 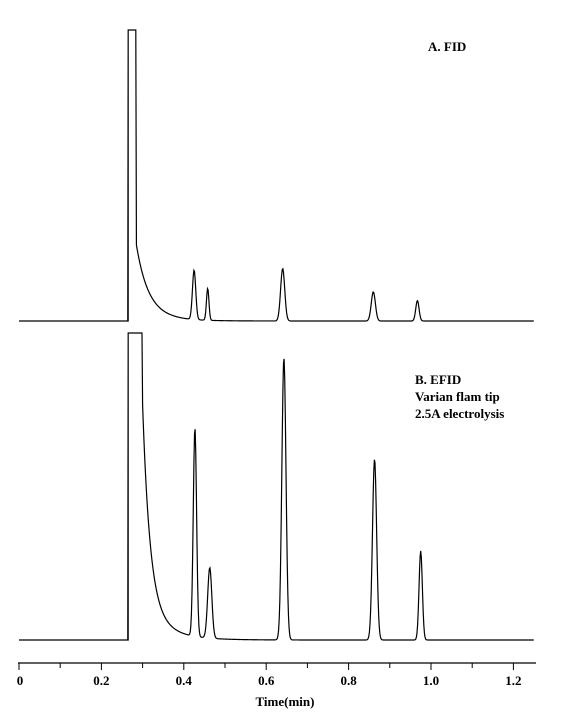 I want to click on x-axis: 0 0.2 0.4 0.6 0.8 1.0 1.2, so click(x=276, y=675).